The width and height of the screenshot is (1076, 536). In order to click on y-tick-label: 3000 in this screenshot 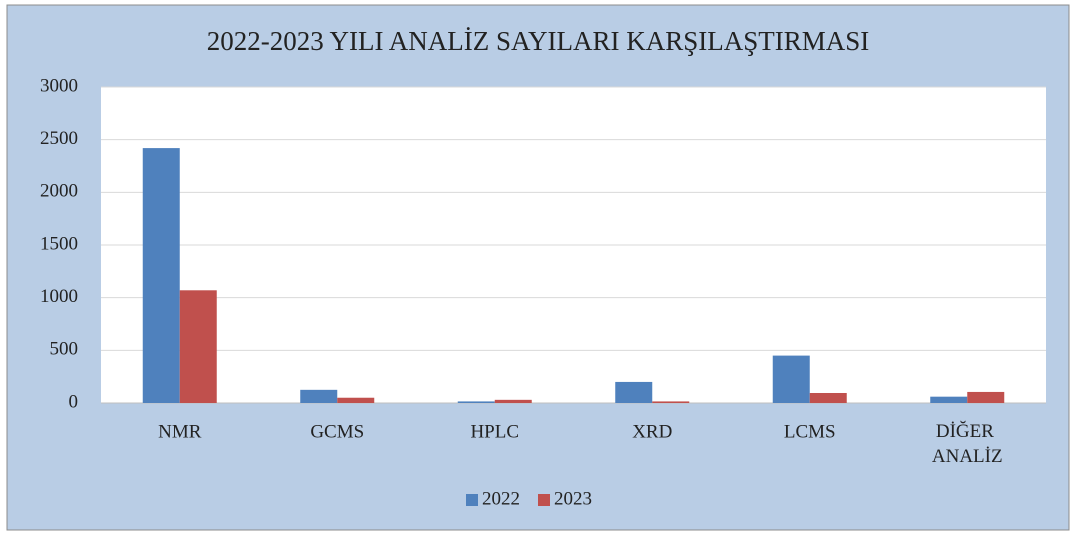, I will do `click(59, 85)`.